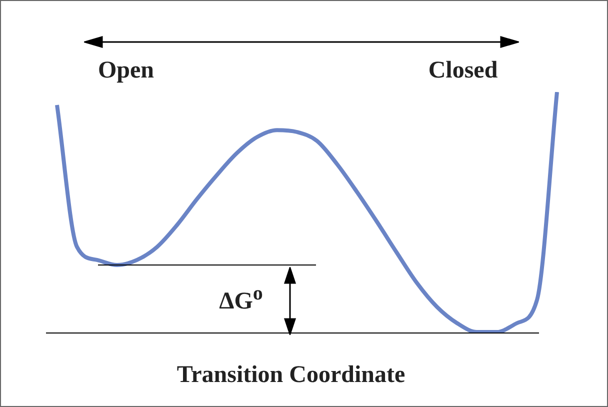 The width and height of the screenshot is (608, 407). Describe the element at coordinates (126, 71) in the screenshot. I see `text: Open` at that location.